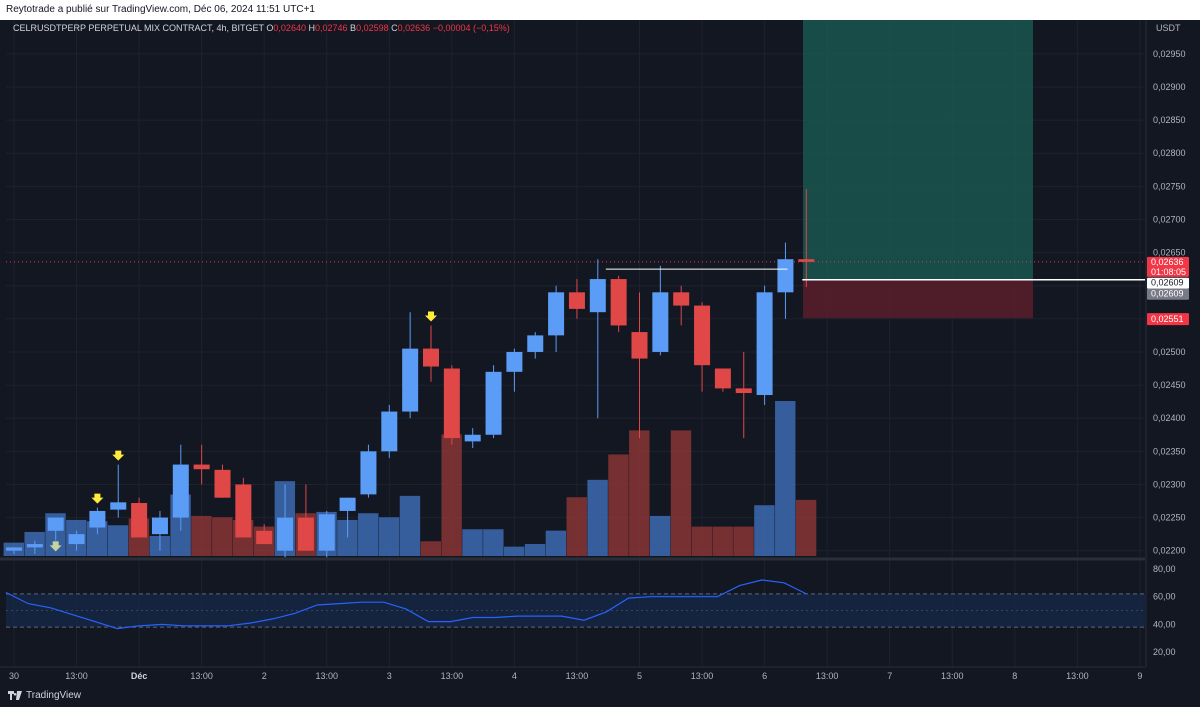 Image resolution: width=1200 pixels, height=707 pixels. I want to click on time-tick-label: 30, so click(14, 676).